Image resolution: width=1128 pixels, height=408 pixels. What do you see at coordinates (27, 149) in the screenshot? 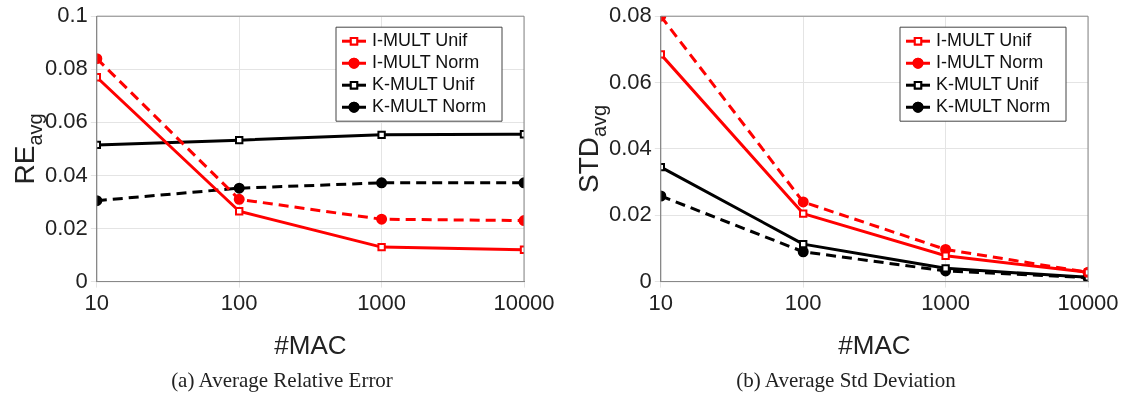
I see `y-axis-title: REavg` at bounding box center [27, 149].